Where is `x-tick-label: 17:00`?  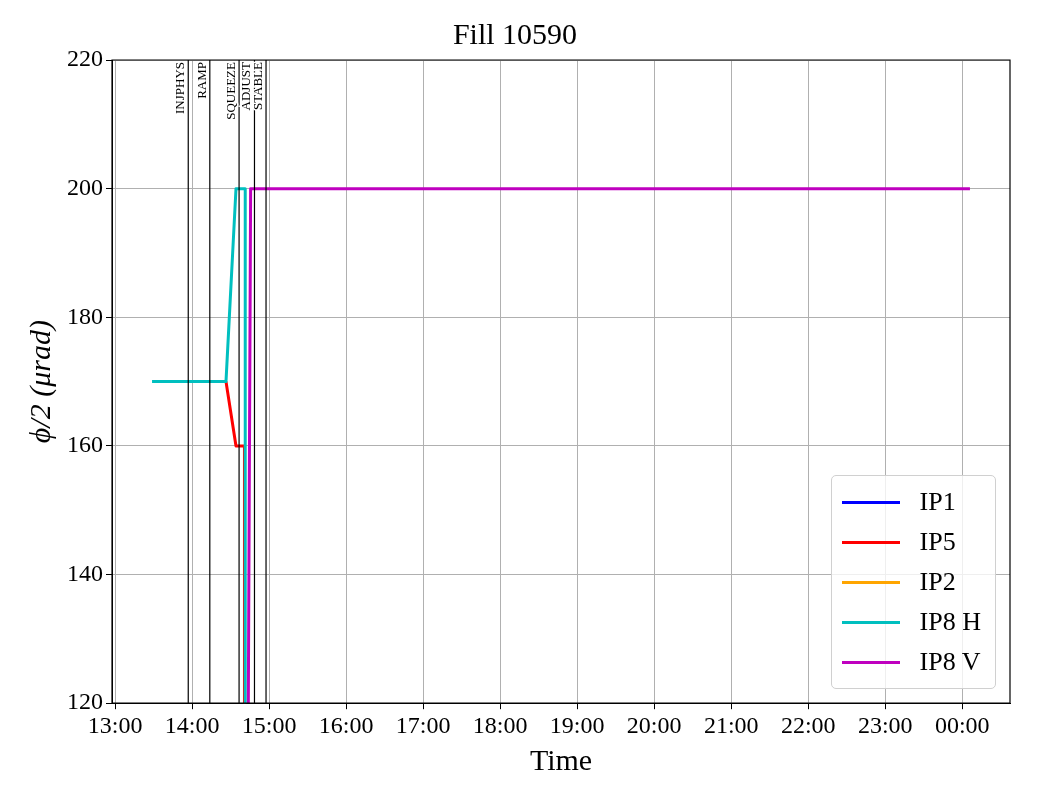 x-tick-label: 17:00 is located at coordinates (423, 724).